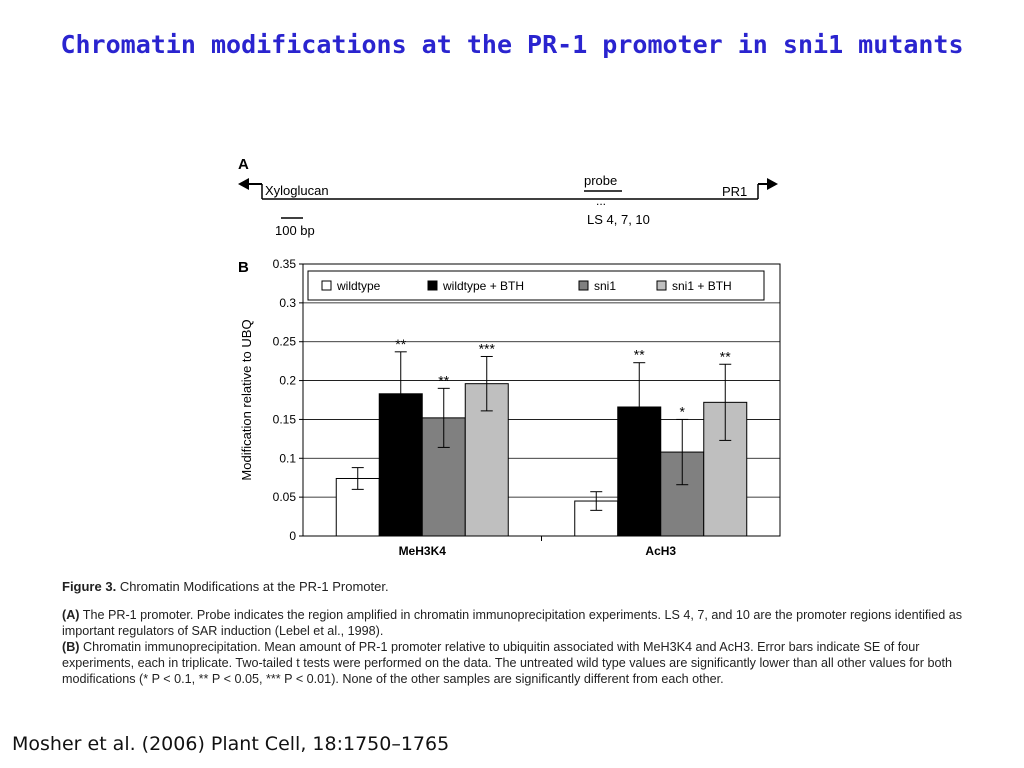 Image resolution: width=1024 pixels, height=768 pixels. What do you see at coordinates (483, 286) in the screenshot?
I see `legend-label: wildtype + BTH` at bounding box center [483, 286].